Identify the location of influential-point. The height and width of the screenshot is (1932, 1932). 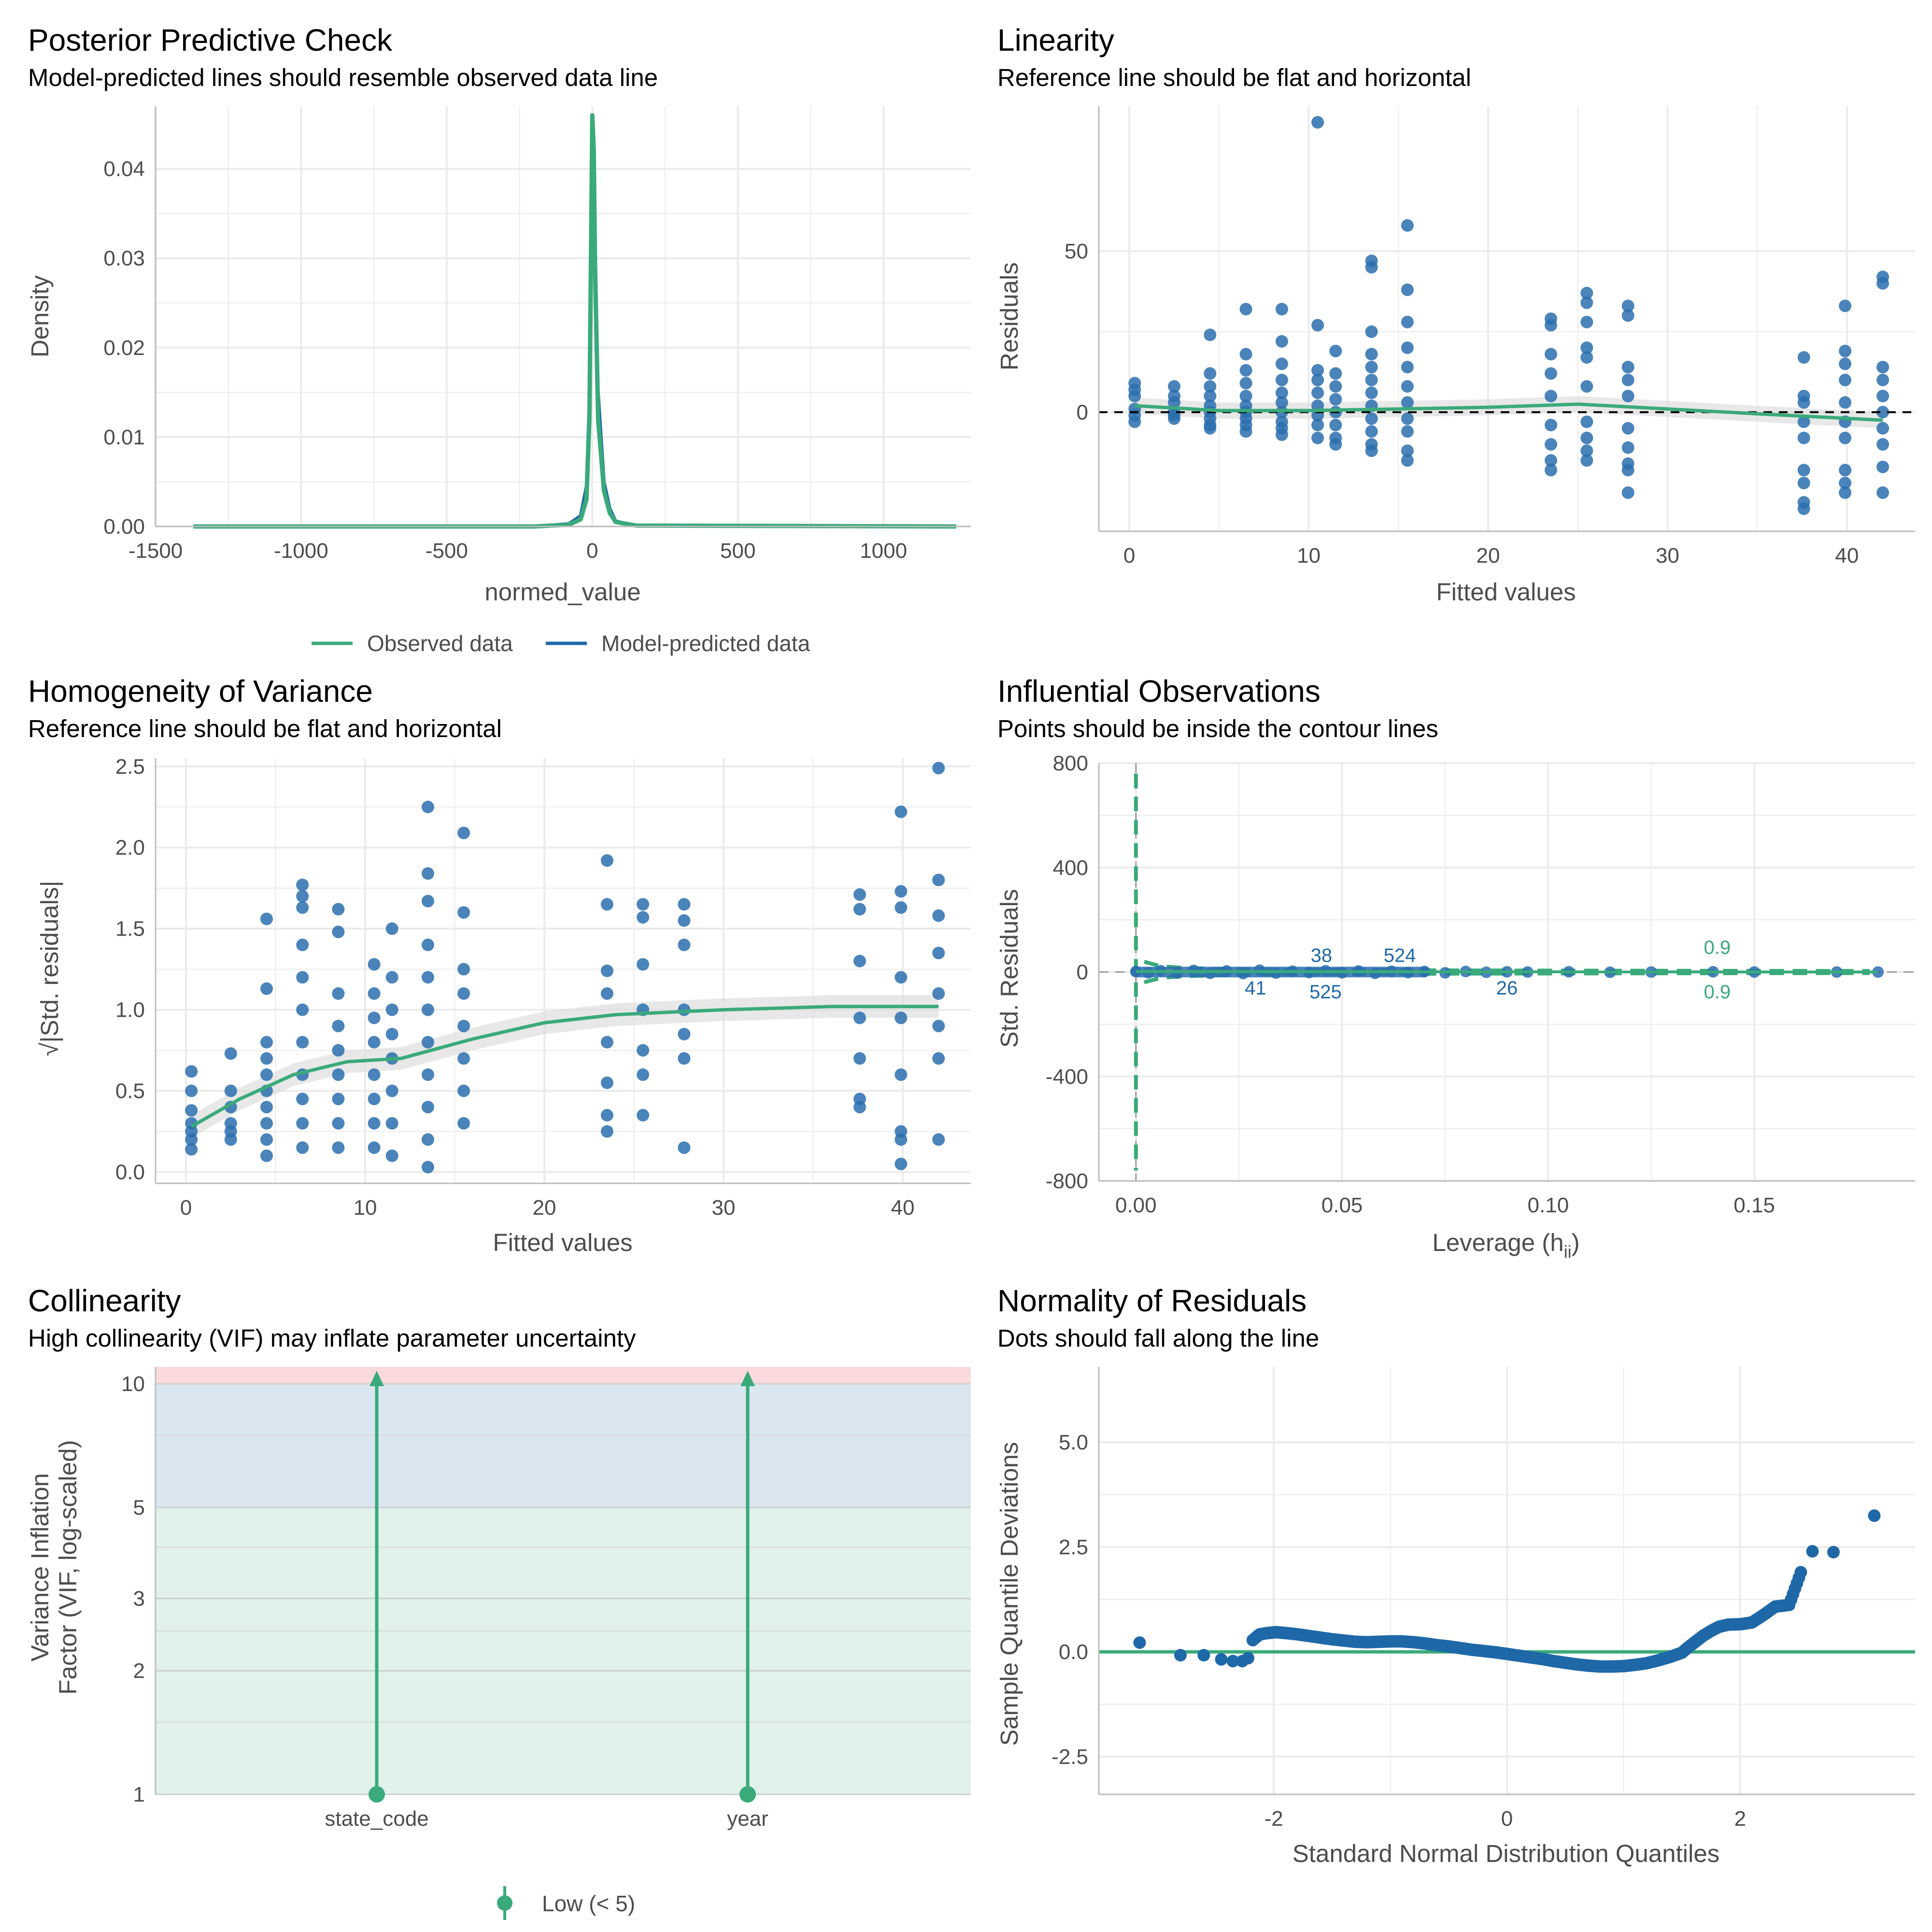
(1878, 972).